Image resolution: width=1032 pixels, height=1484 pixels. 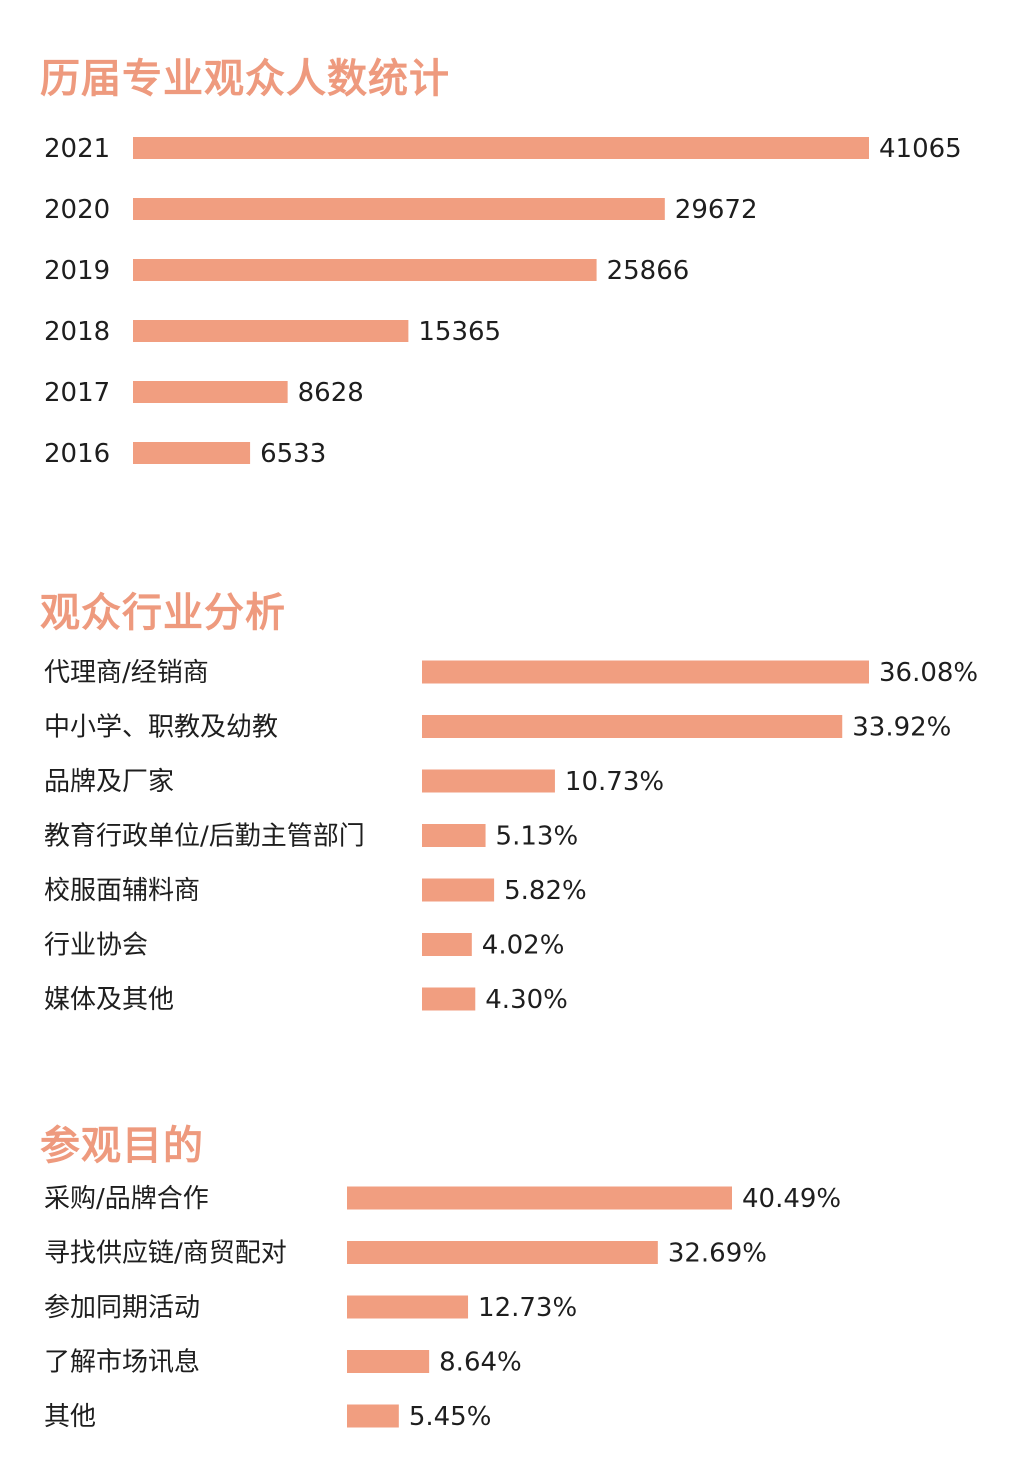 I want to click on value-label: 36.08%, so click(x=928, y=673).